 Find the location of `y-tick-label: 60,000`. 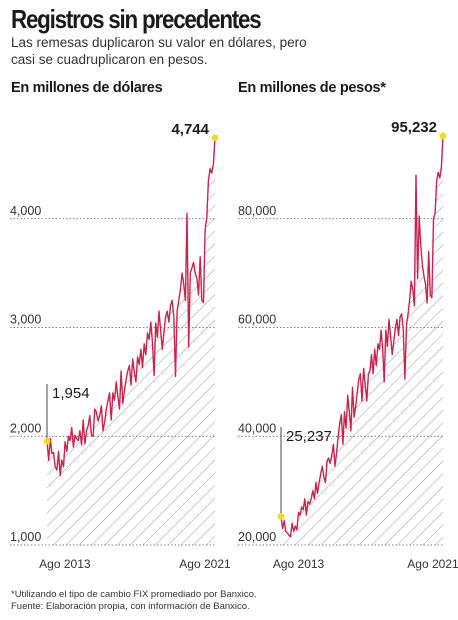

y-tick-label: 60,000 is located at coordinates (257, 320).